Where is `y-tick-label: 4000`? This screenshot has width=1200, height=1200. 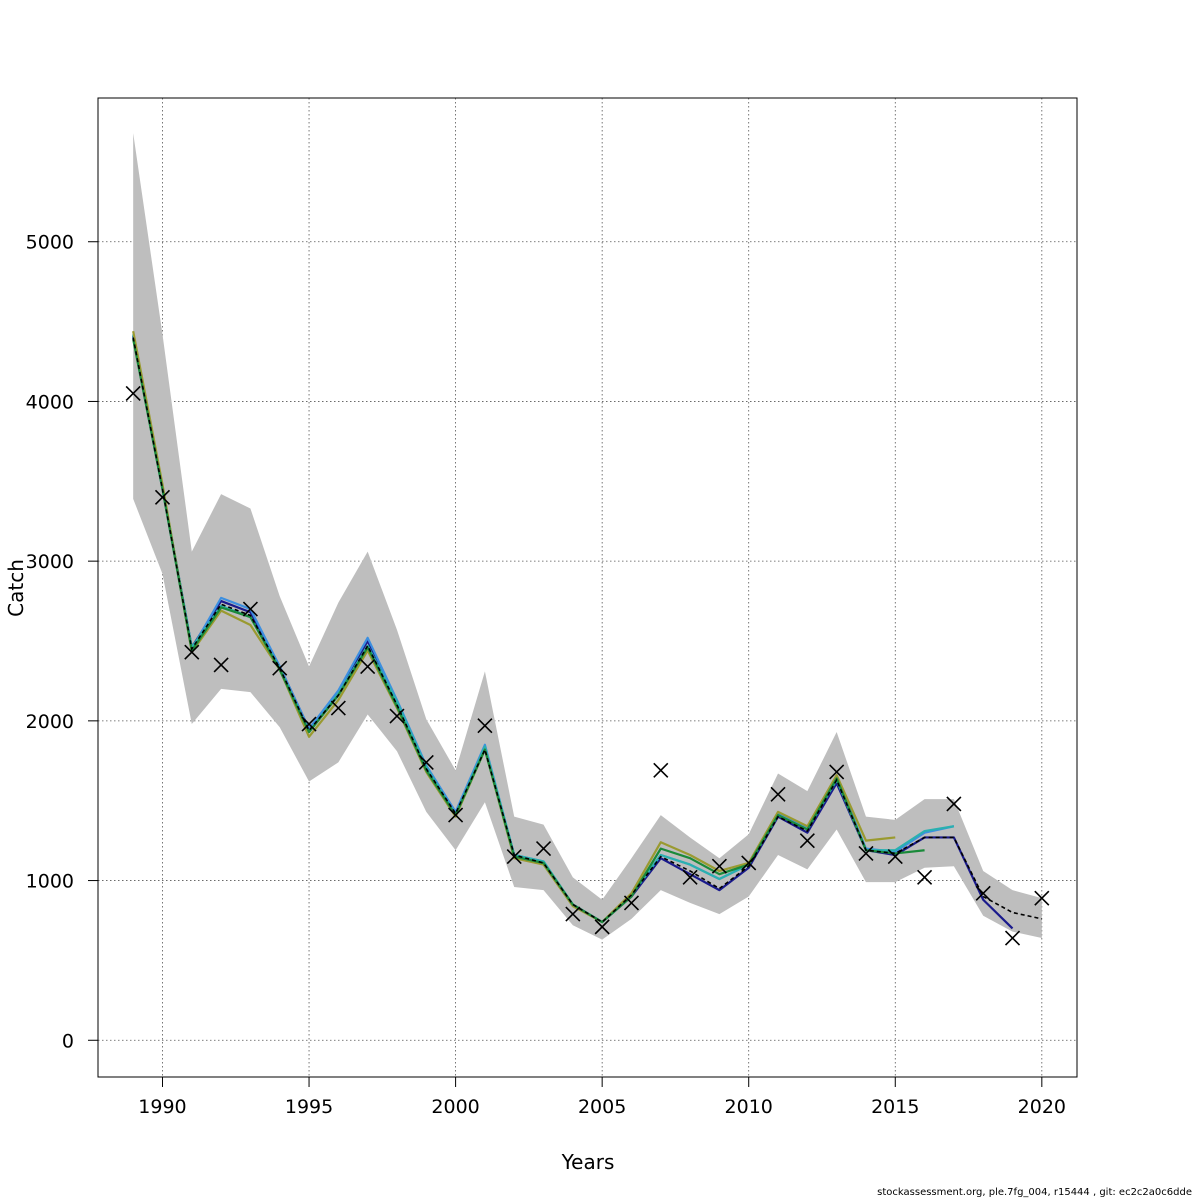 y-tick-label: 4000 is located at coordinates (50, 402).